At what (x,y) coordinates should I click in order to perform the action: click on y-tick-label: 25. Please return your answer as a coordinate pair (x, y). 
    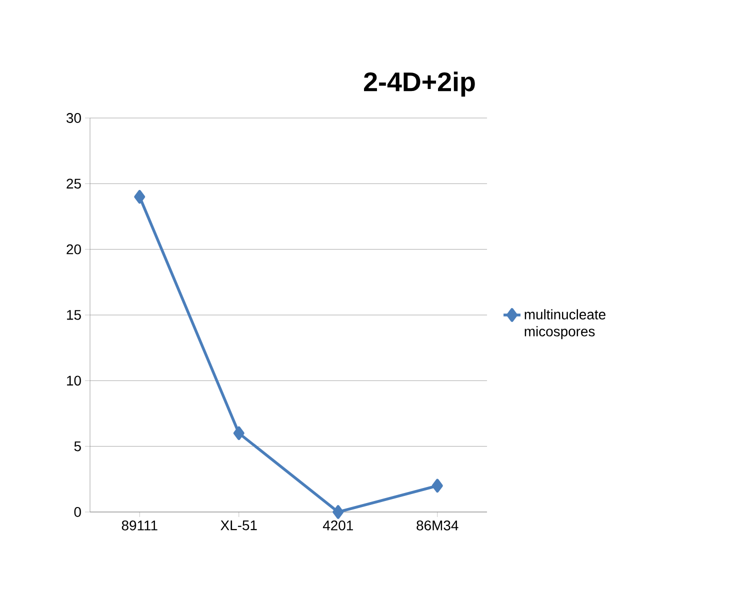
    Looking at the image, I should click on (73, 183).